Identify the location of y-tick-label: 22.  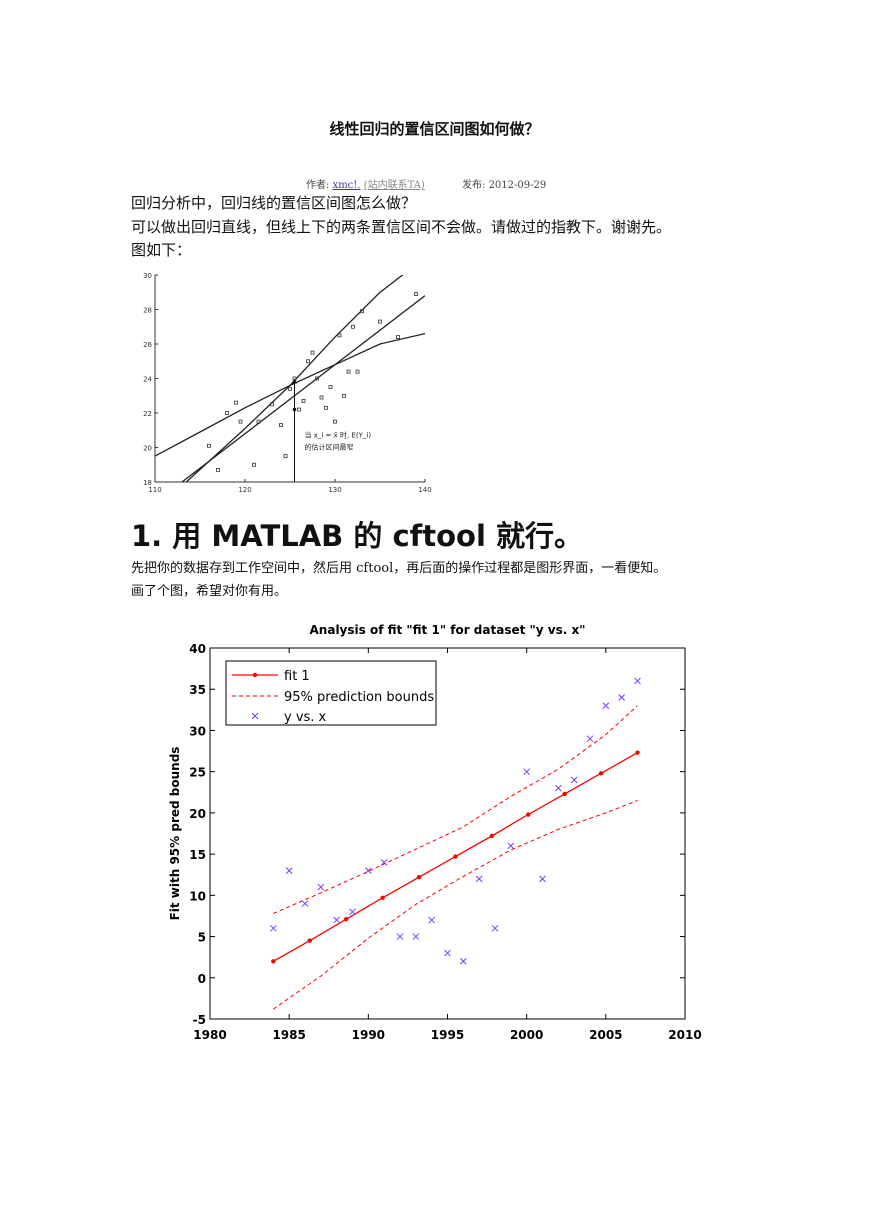
(147, 414).